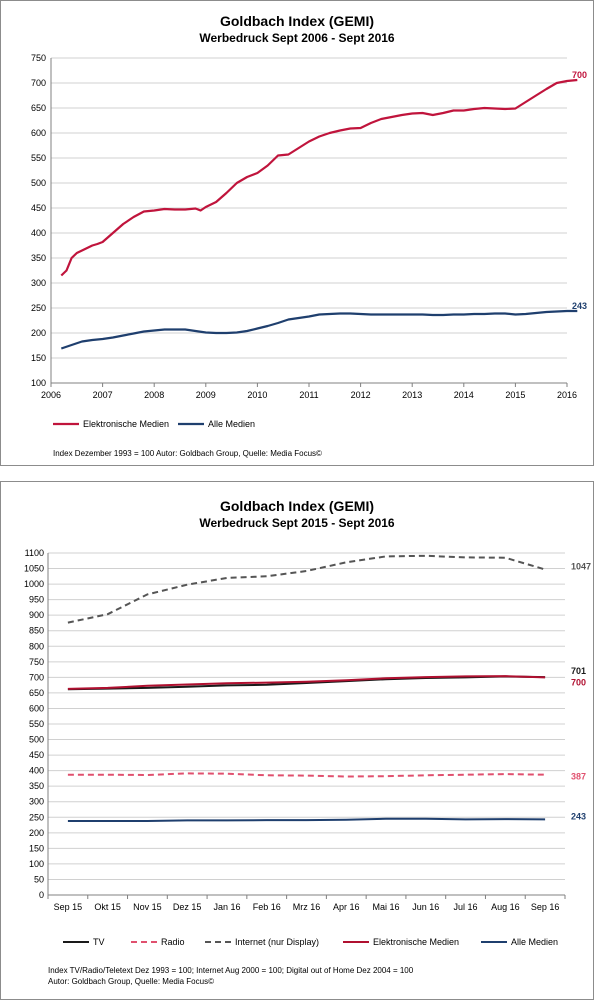  Describe the element at coordinates (39, 879) in the screenshot. I see `y-tick-label: 50` at that location.